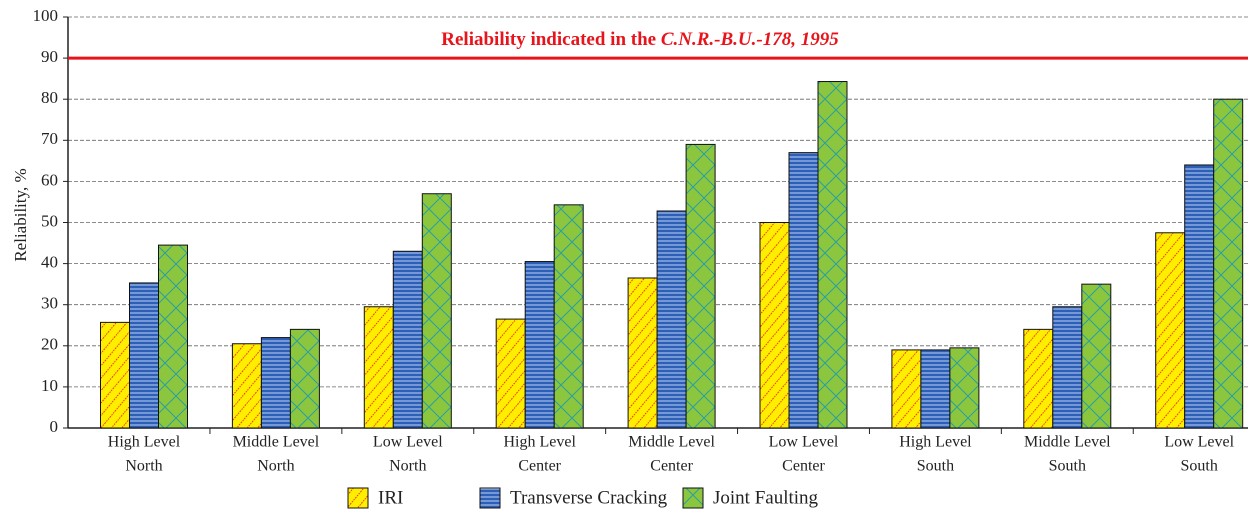 This screenshot has height=520, width=1253. I want to click on y-tick-label: 100, so click(46, 15).